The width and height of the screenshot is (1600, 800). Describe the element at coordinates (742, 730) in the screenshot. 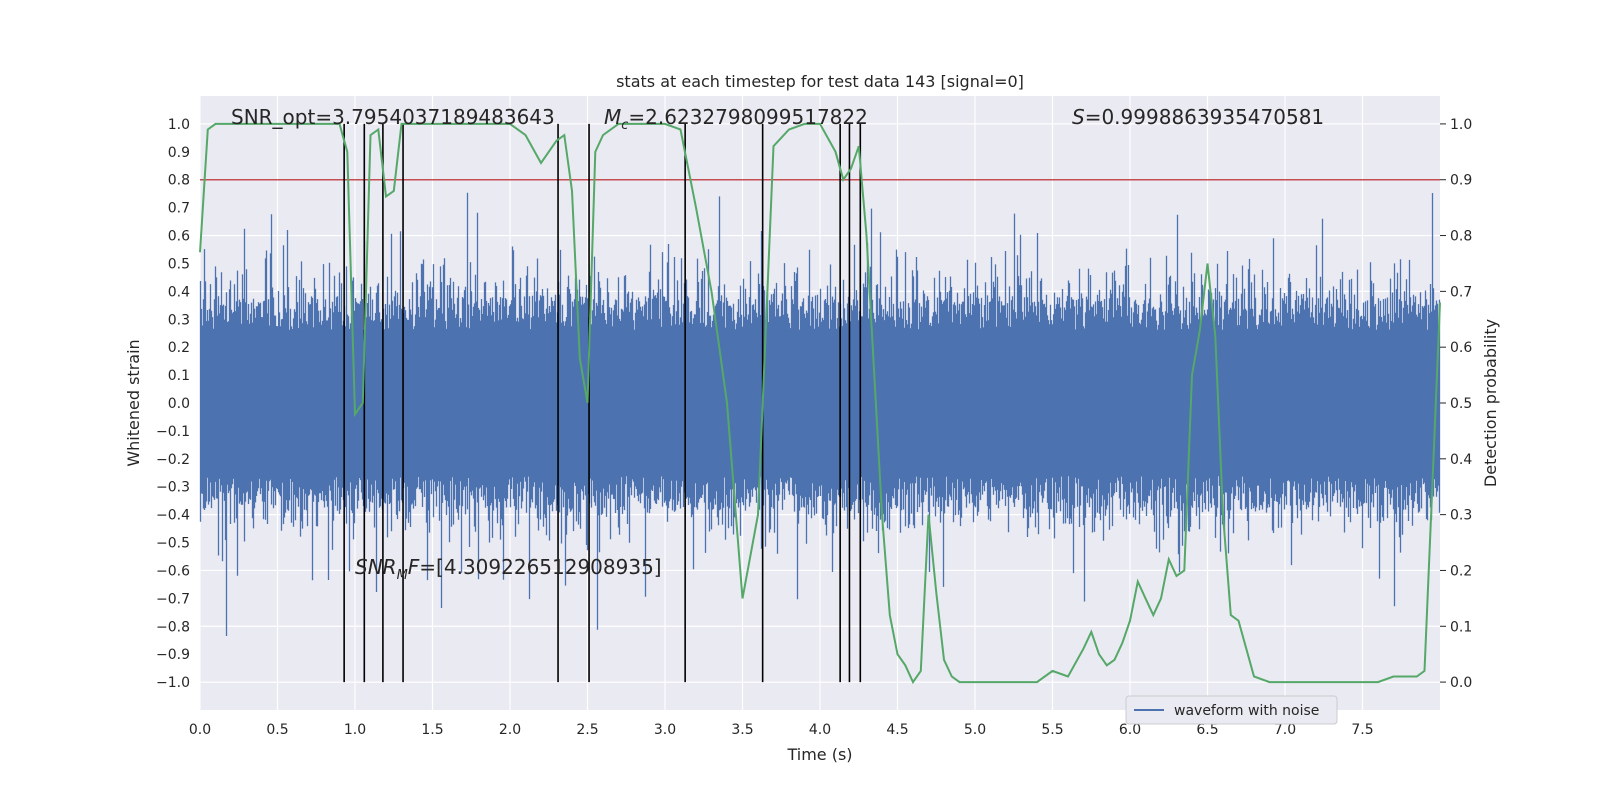

I see `x-tick-label: 3.5` at that location.